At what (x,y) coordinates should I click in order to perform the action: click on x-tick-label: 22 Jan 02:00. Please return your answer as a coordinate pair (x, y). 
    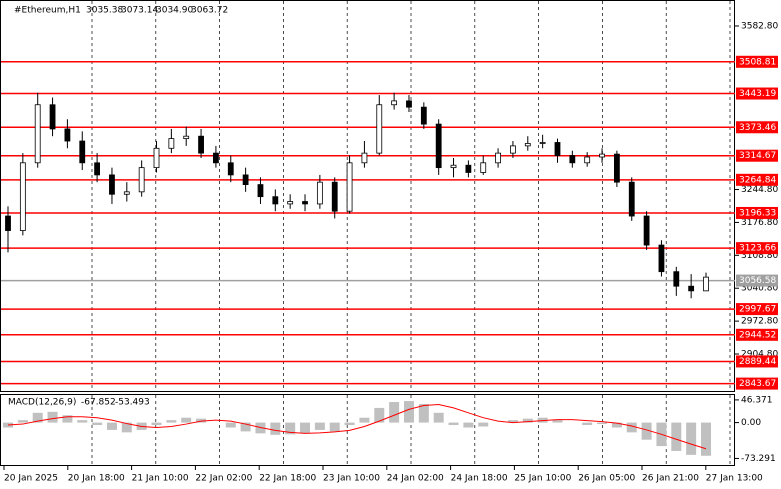
    Looking at the image, I should click on (223, 479).